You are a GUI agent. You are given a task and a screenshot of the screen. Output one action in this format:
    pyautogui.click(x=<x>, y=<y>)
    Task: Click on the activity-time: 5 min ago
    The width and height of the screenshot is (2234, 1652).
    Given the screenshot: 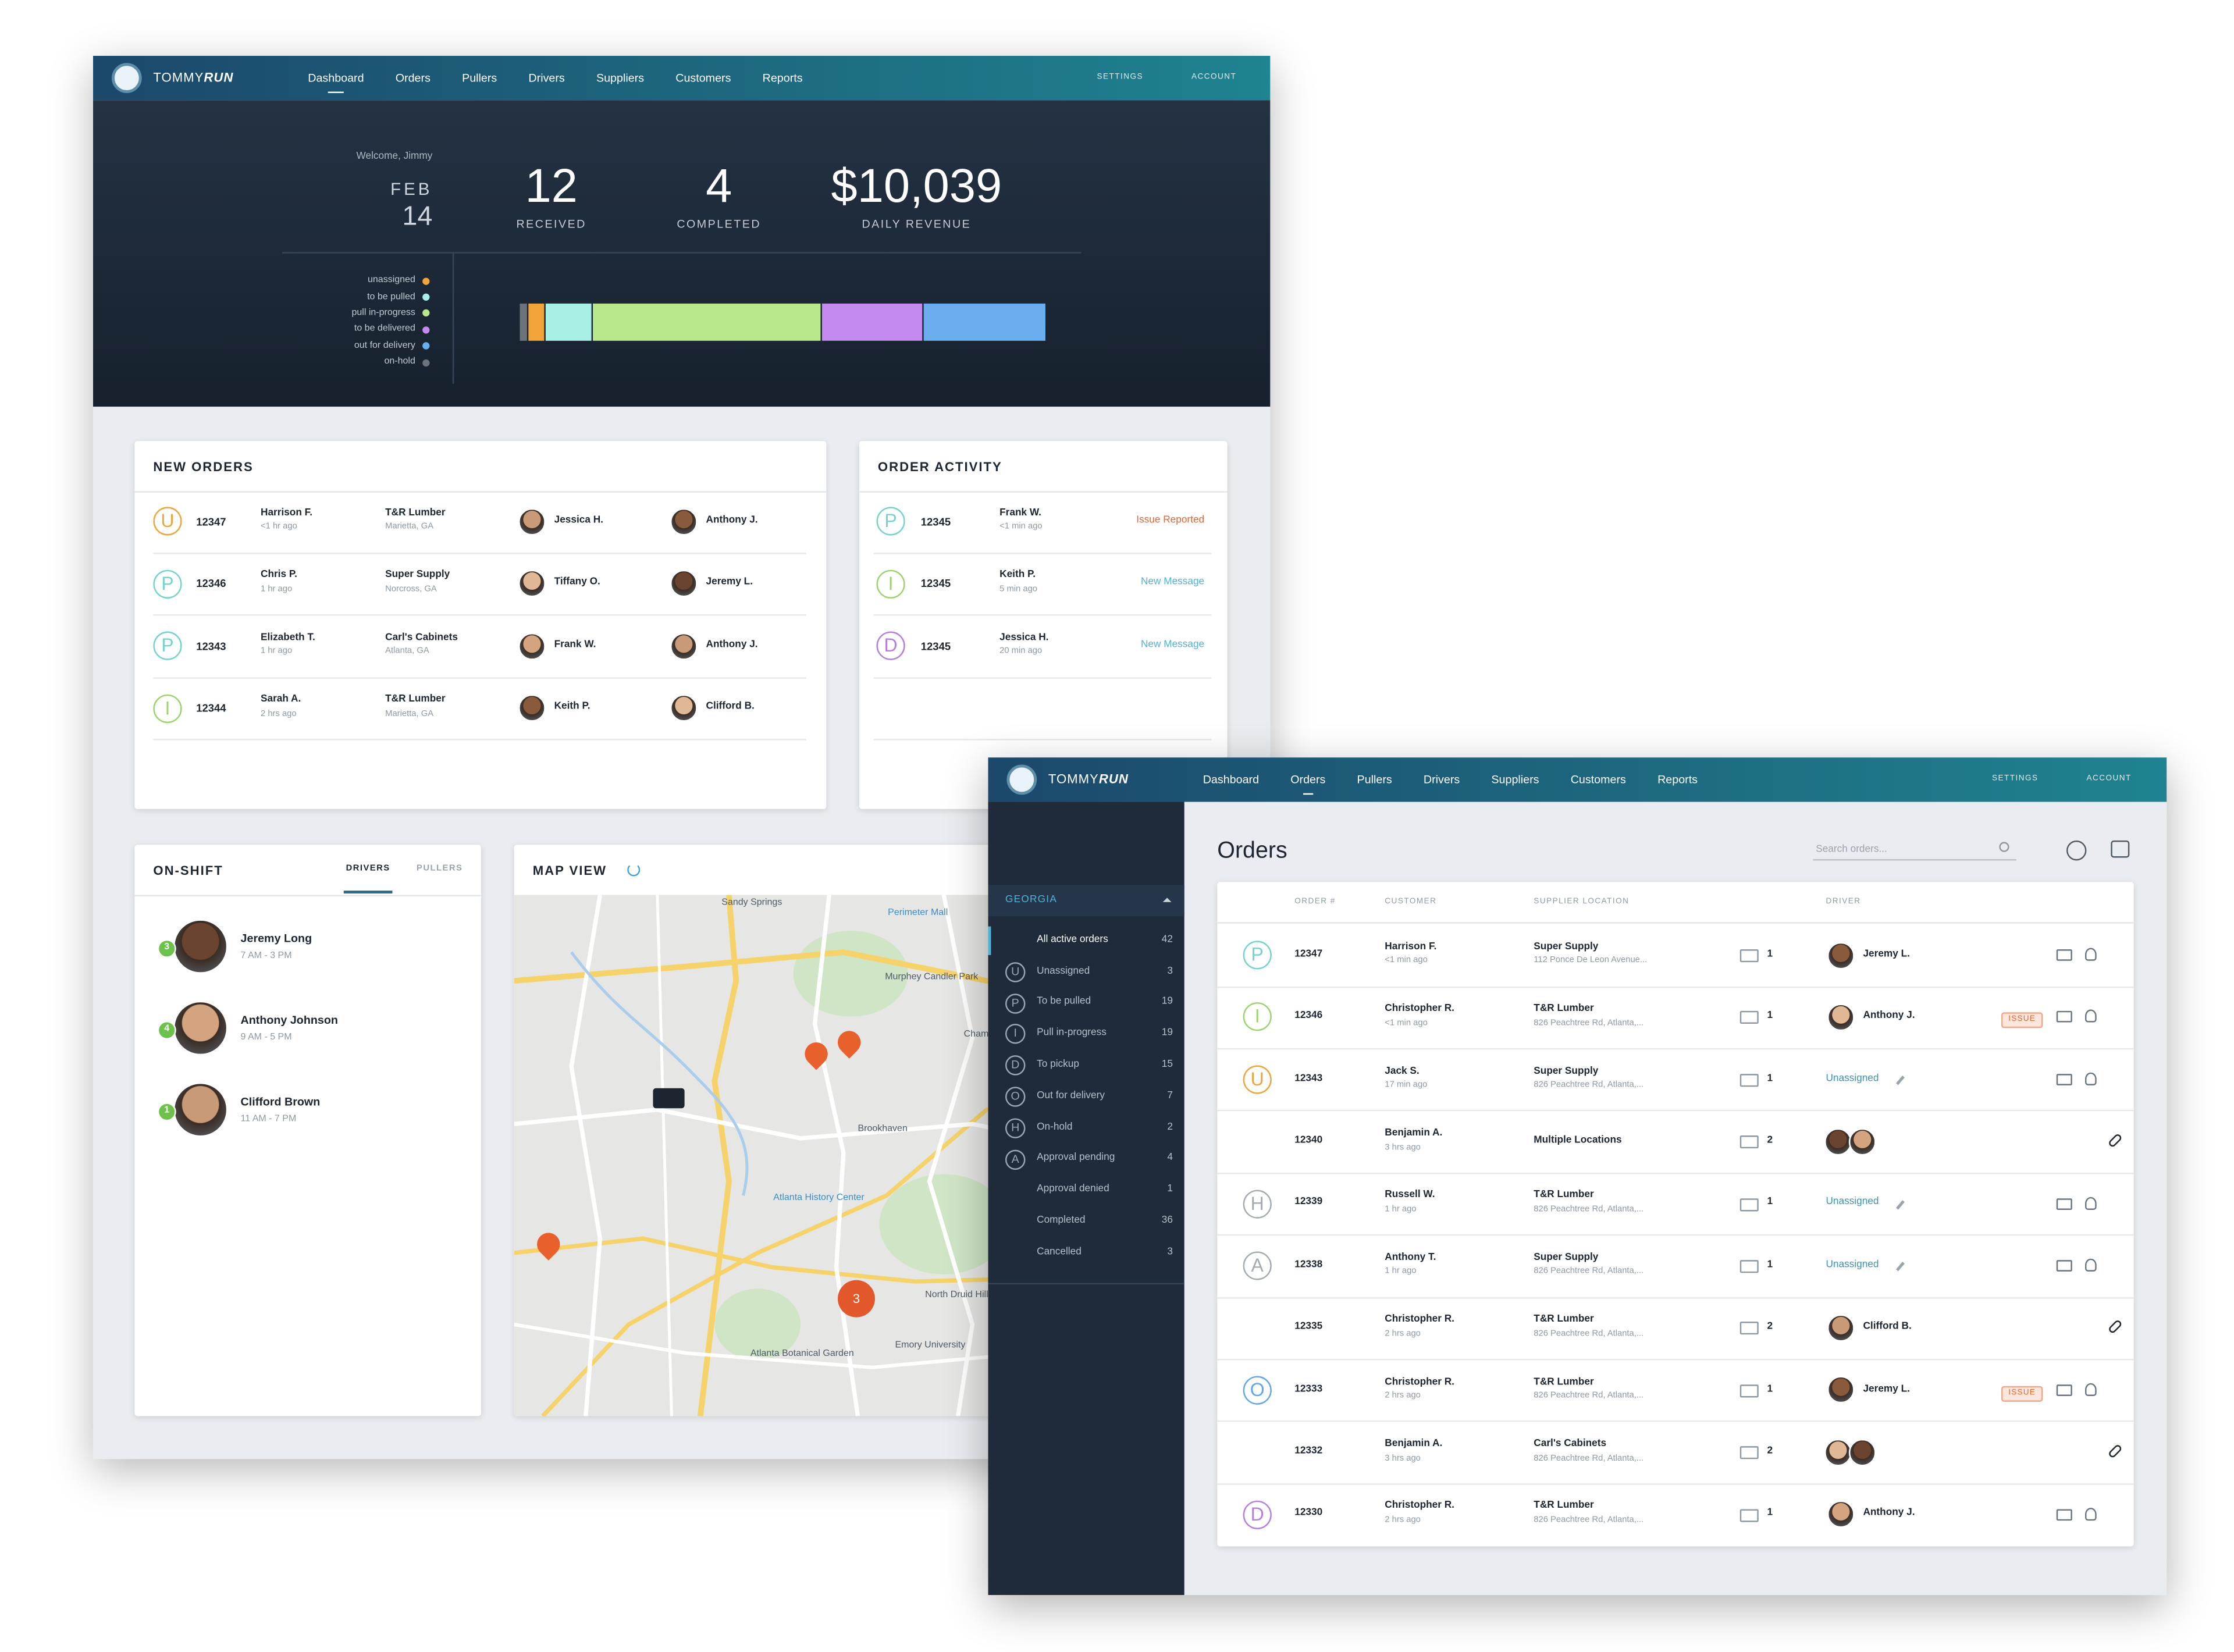 What is the action you would take?
    pyautogui.click(x=1018, y=589)
    